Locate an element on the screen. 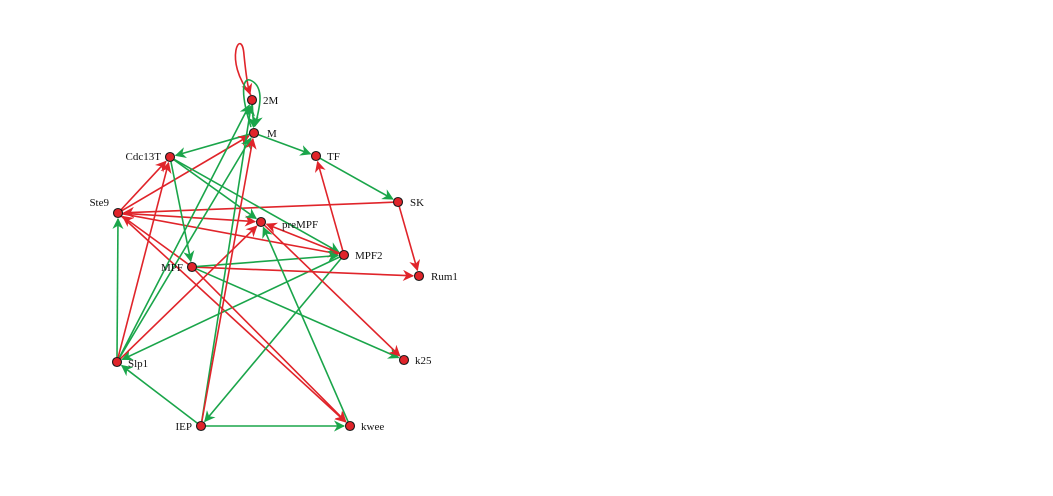 Image resolution: width=1053 pixels, height=496 pixels. node-label: Slp1 is located at coordinates (138, 364).